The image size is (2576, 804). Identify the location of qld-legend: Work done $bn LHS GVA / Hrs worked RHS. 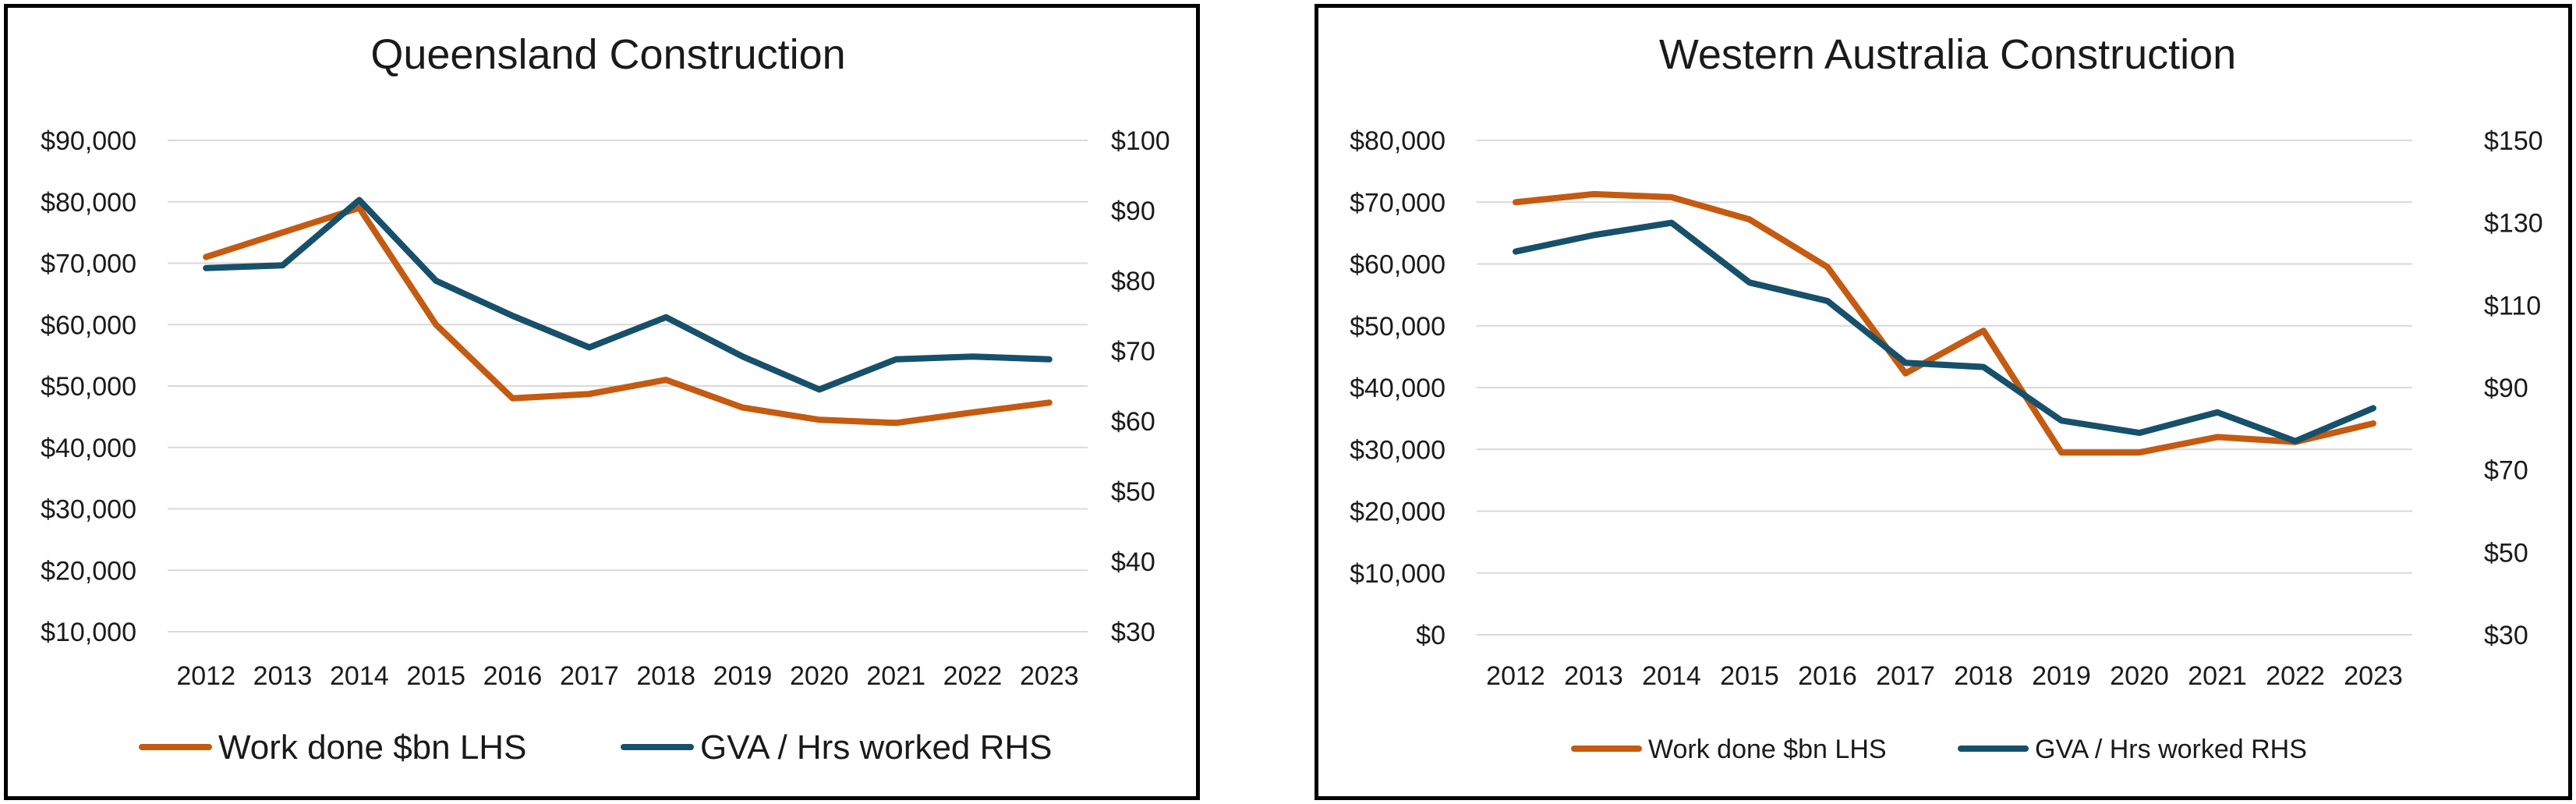
(596, 747).